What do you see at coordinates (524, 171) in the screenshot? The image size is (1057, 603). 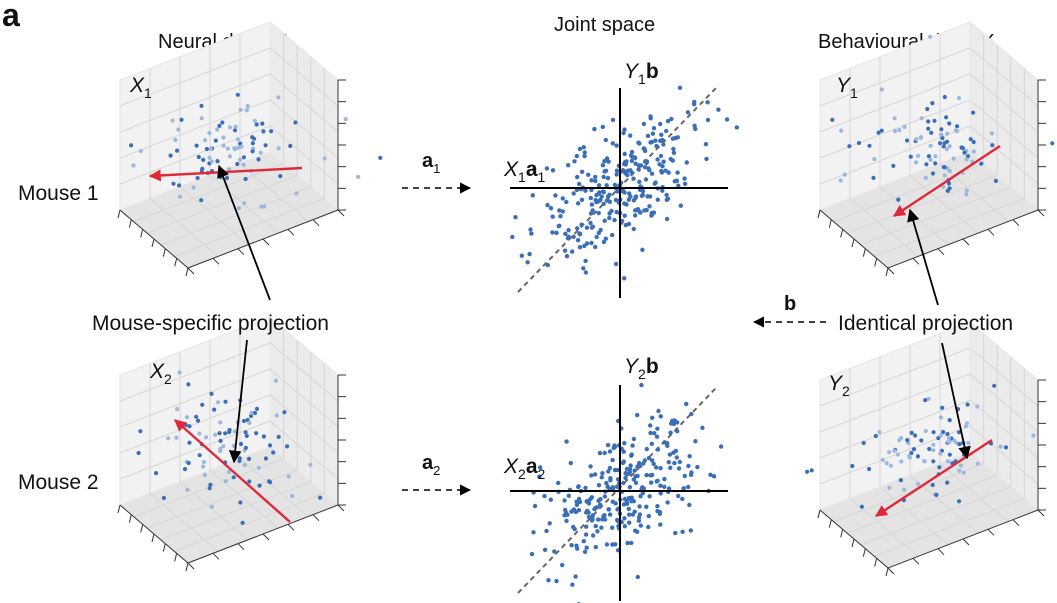 I see `joint-top-axis-label-x1a1: X1a1` at bounding box center [524, 171].